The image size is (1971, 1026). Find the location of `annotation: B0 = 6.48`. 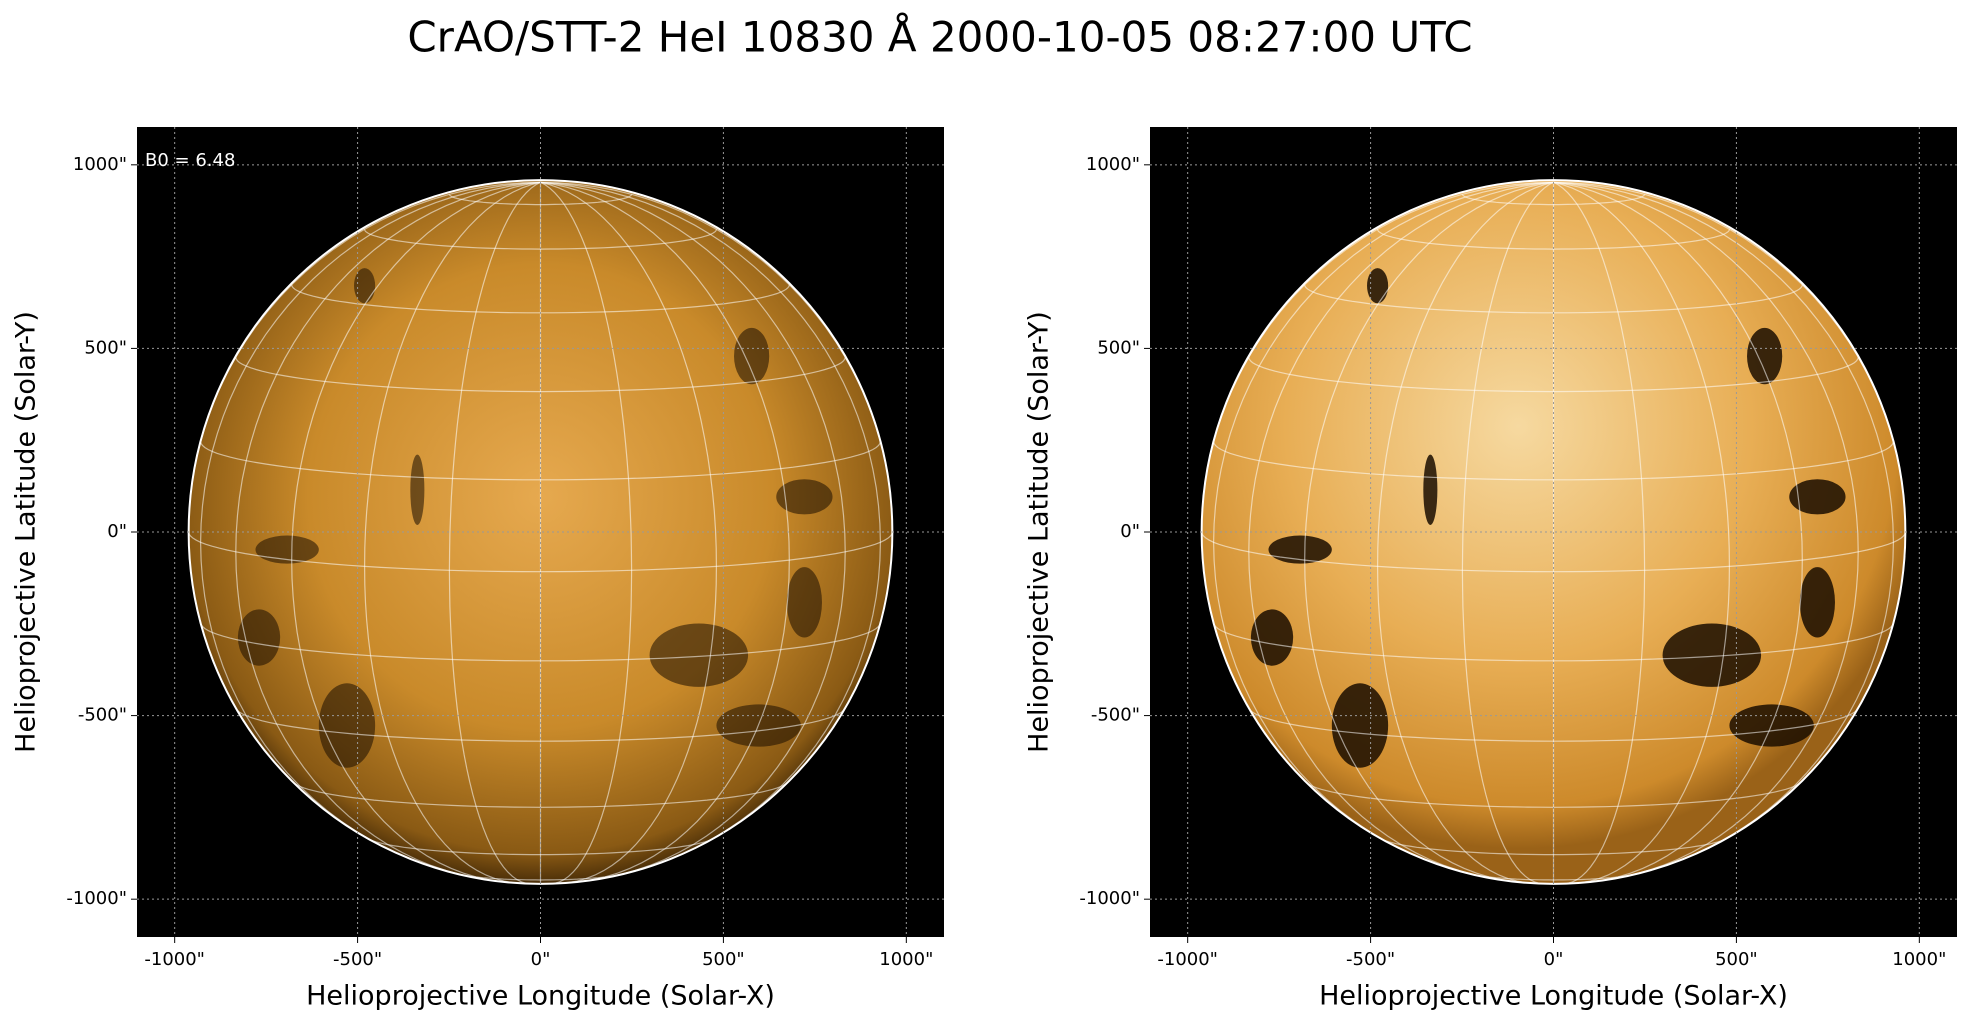

annotation: B0 = 6.48 is located at coordinates (190, 160).